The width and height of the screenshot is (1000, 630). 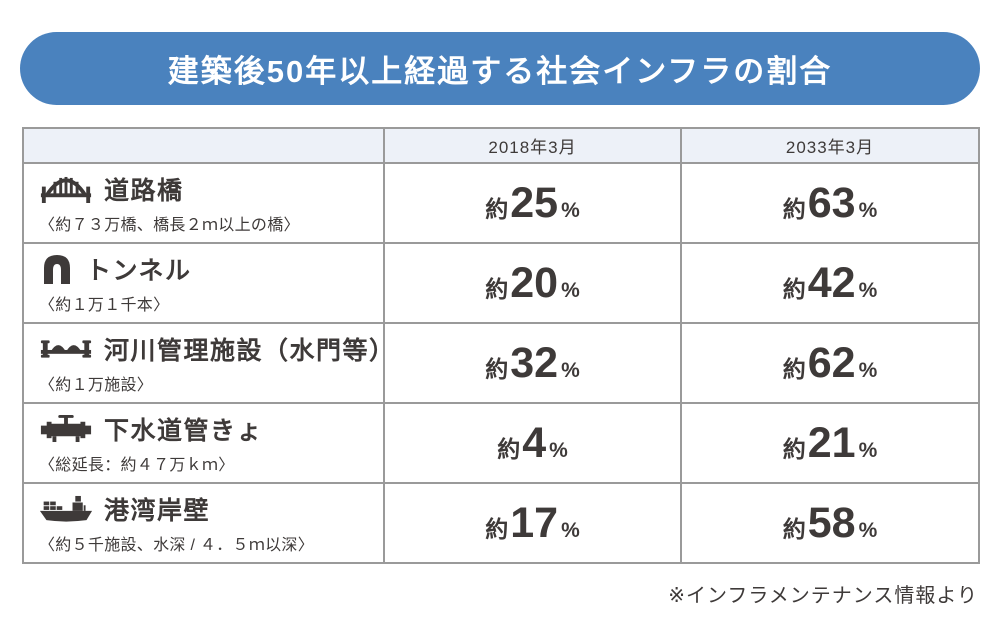 I want to click on page-title: 建築後50年以上経過する社会インフラの割合, so click(x=500, y=71).